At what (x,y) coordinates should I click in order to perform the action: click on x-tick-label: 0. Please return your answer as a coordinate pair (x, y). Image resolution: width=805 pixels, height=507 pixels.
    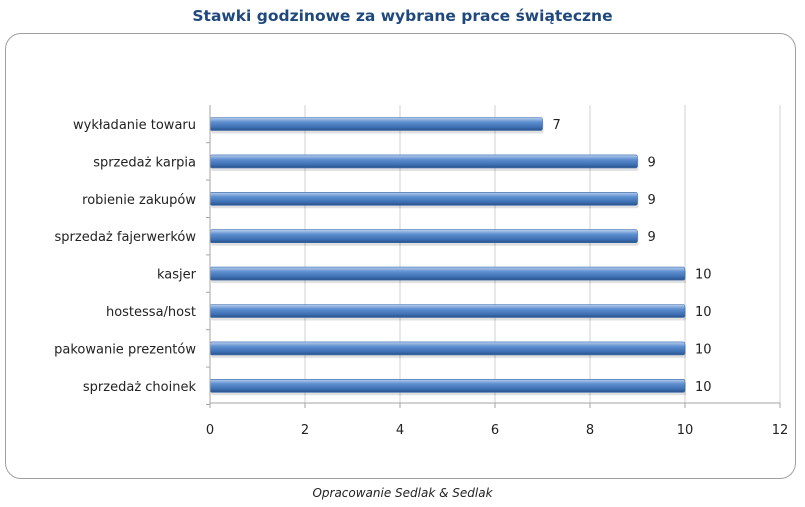
    Looking at the image, I should click on (210, 430).